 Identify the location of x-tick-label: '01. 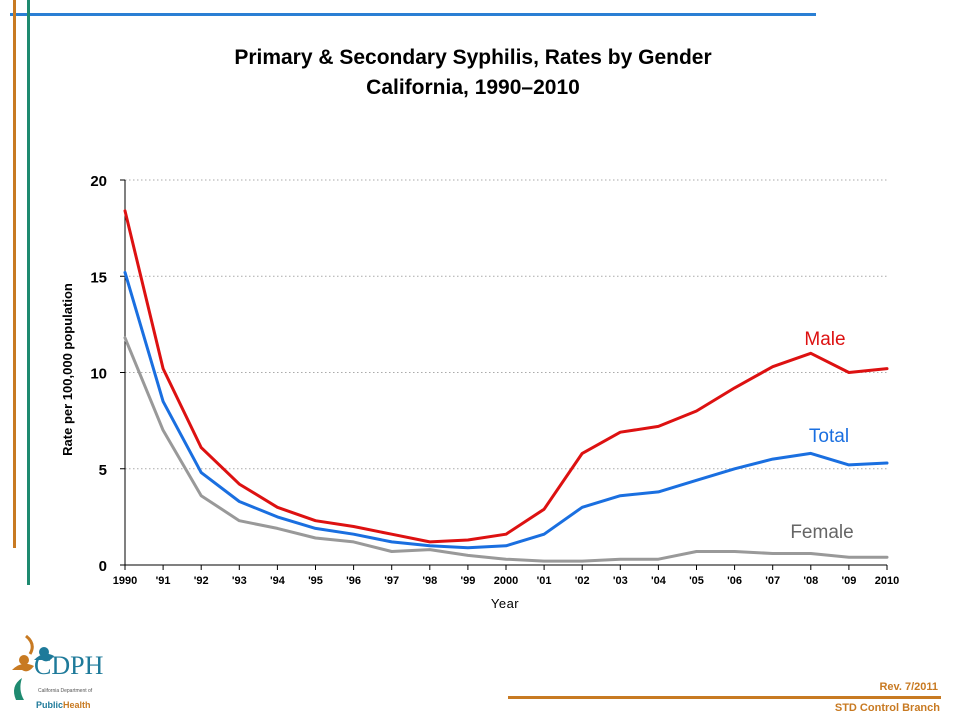
(544, 581).